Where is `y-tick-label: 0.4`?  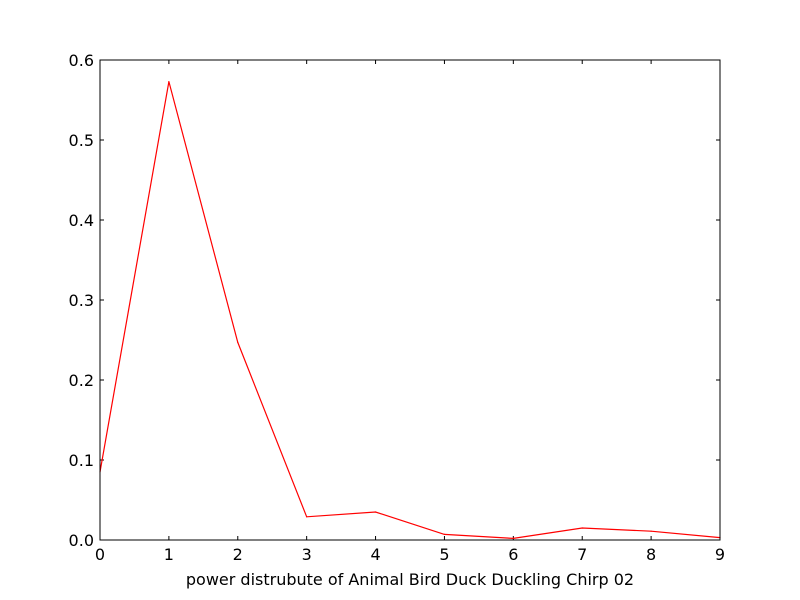 y-tick-label: 0.4 is located at coordinates (81, 220).